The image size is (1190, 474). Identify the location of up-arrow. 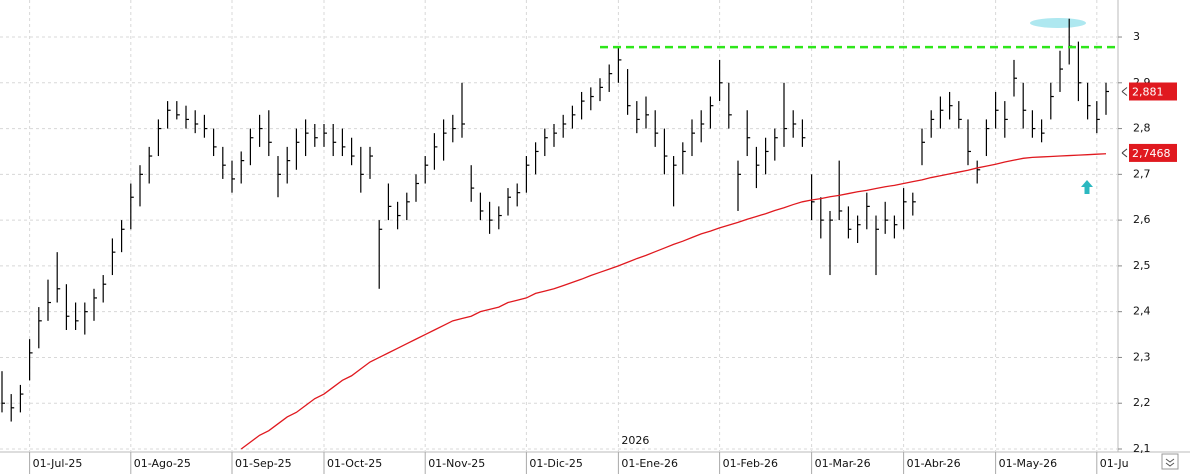
(1087, 187).